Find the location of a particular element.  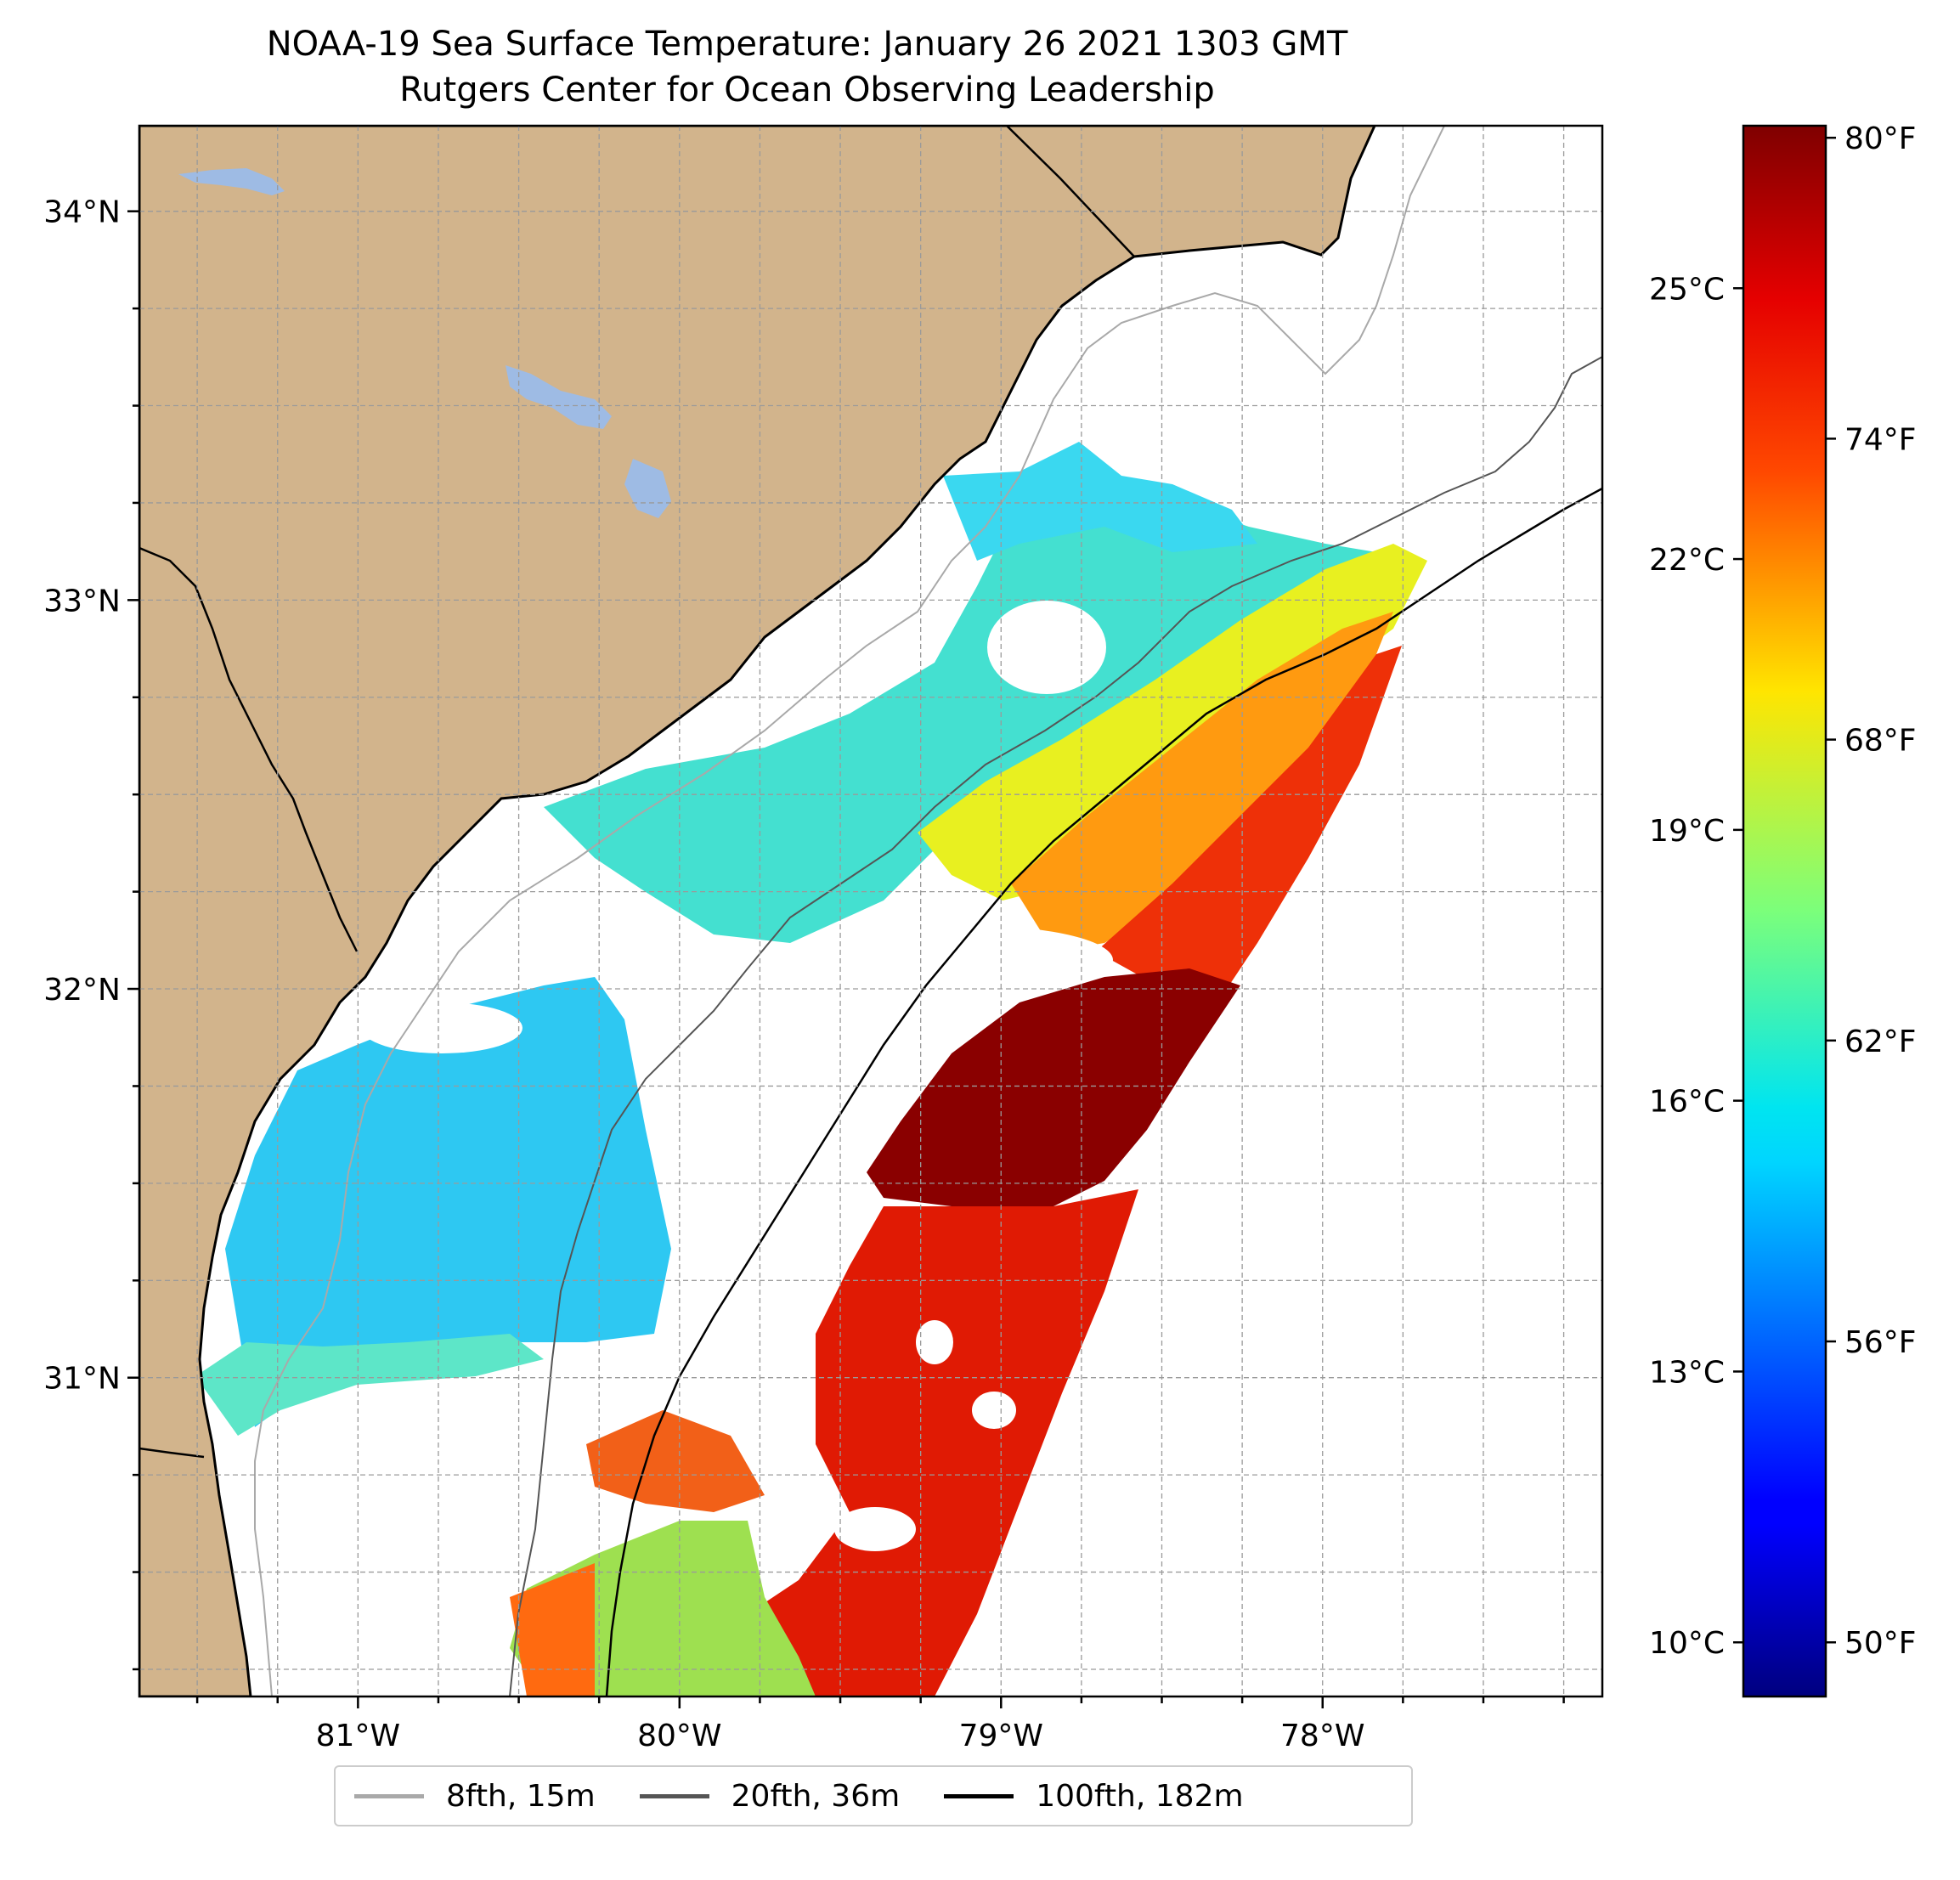

sst-warm-transition is located at coordinates (1172, 722).